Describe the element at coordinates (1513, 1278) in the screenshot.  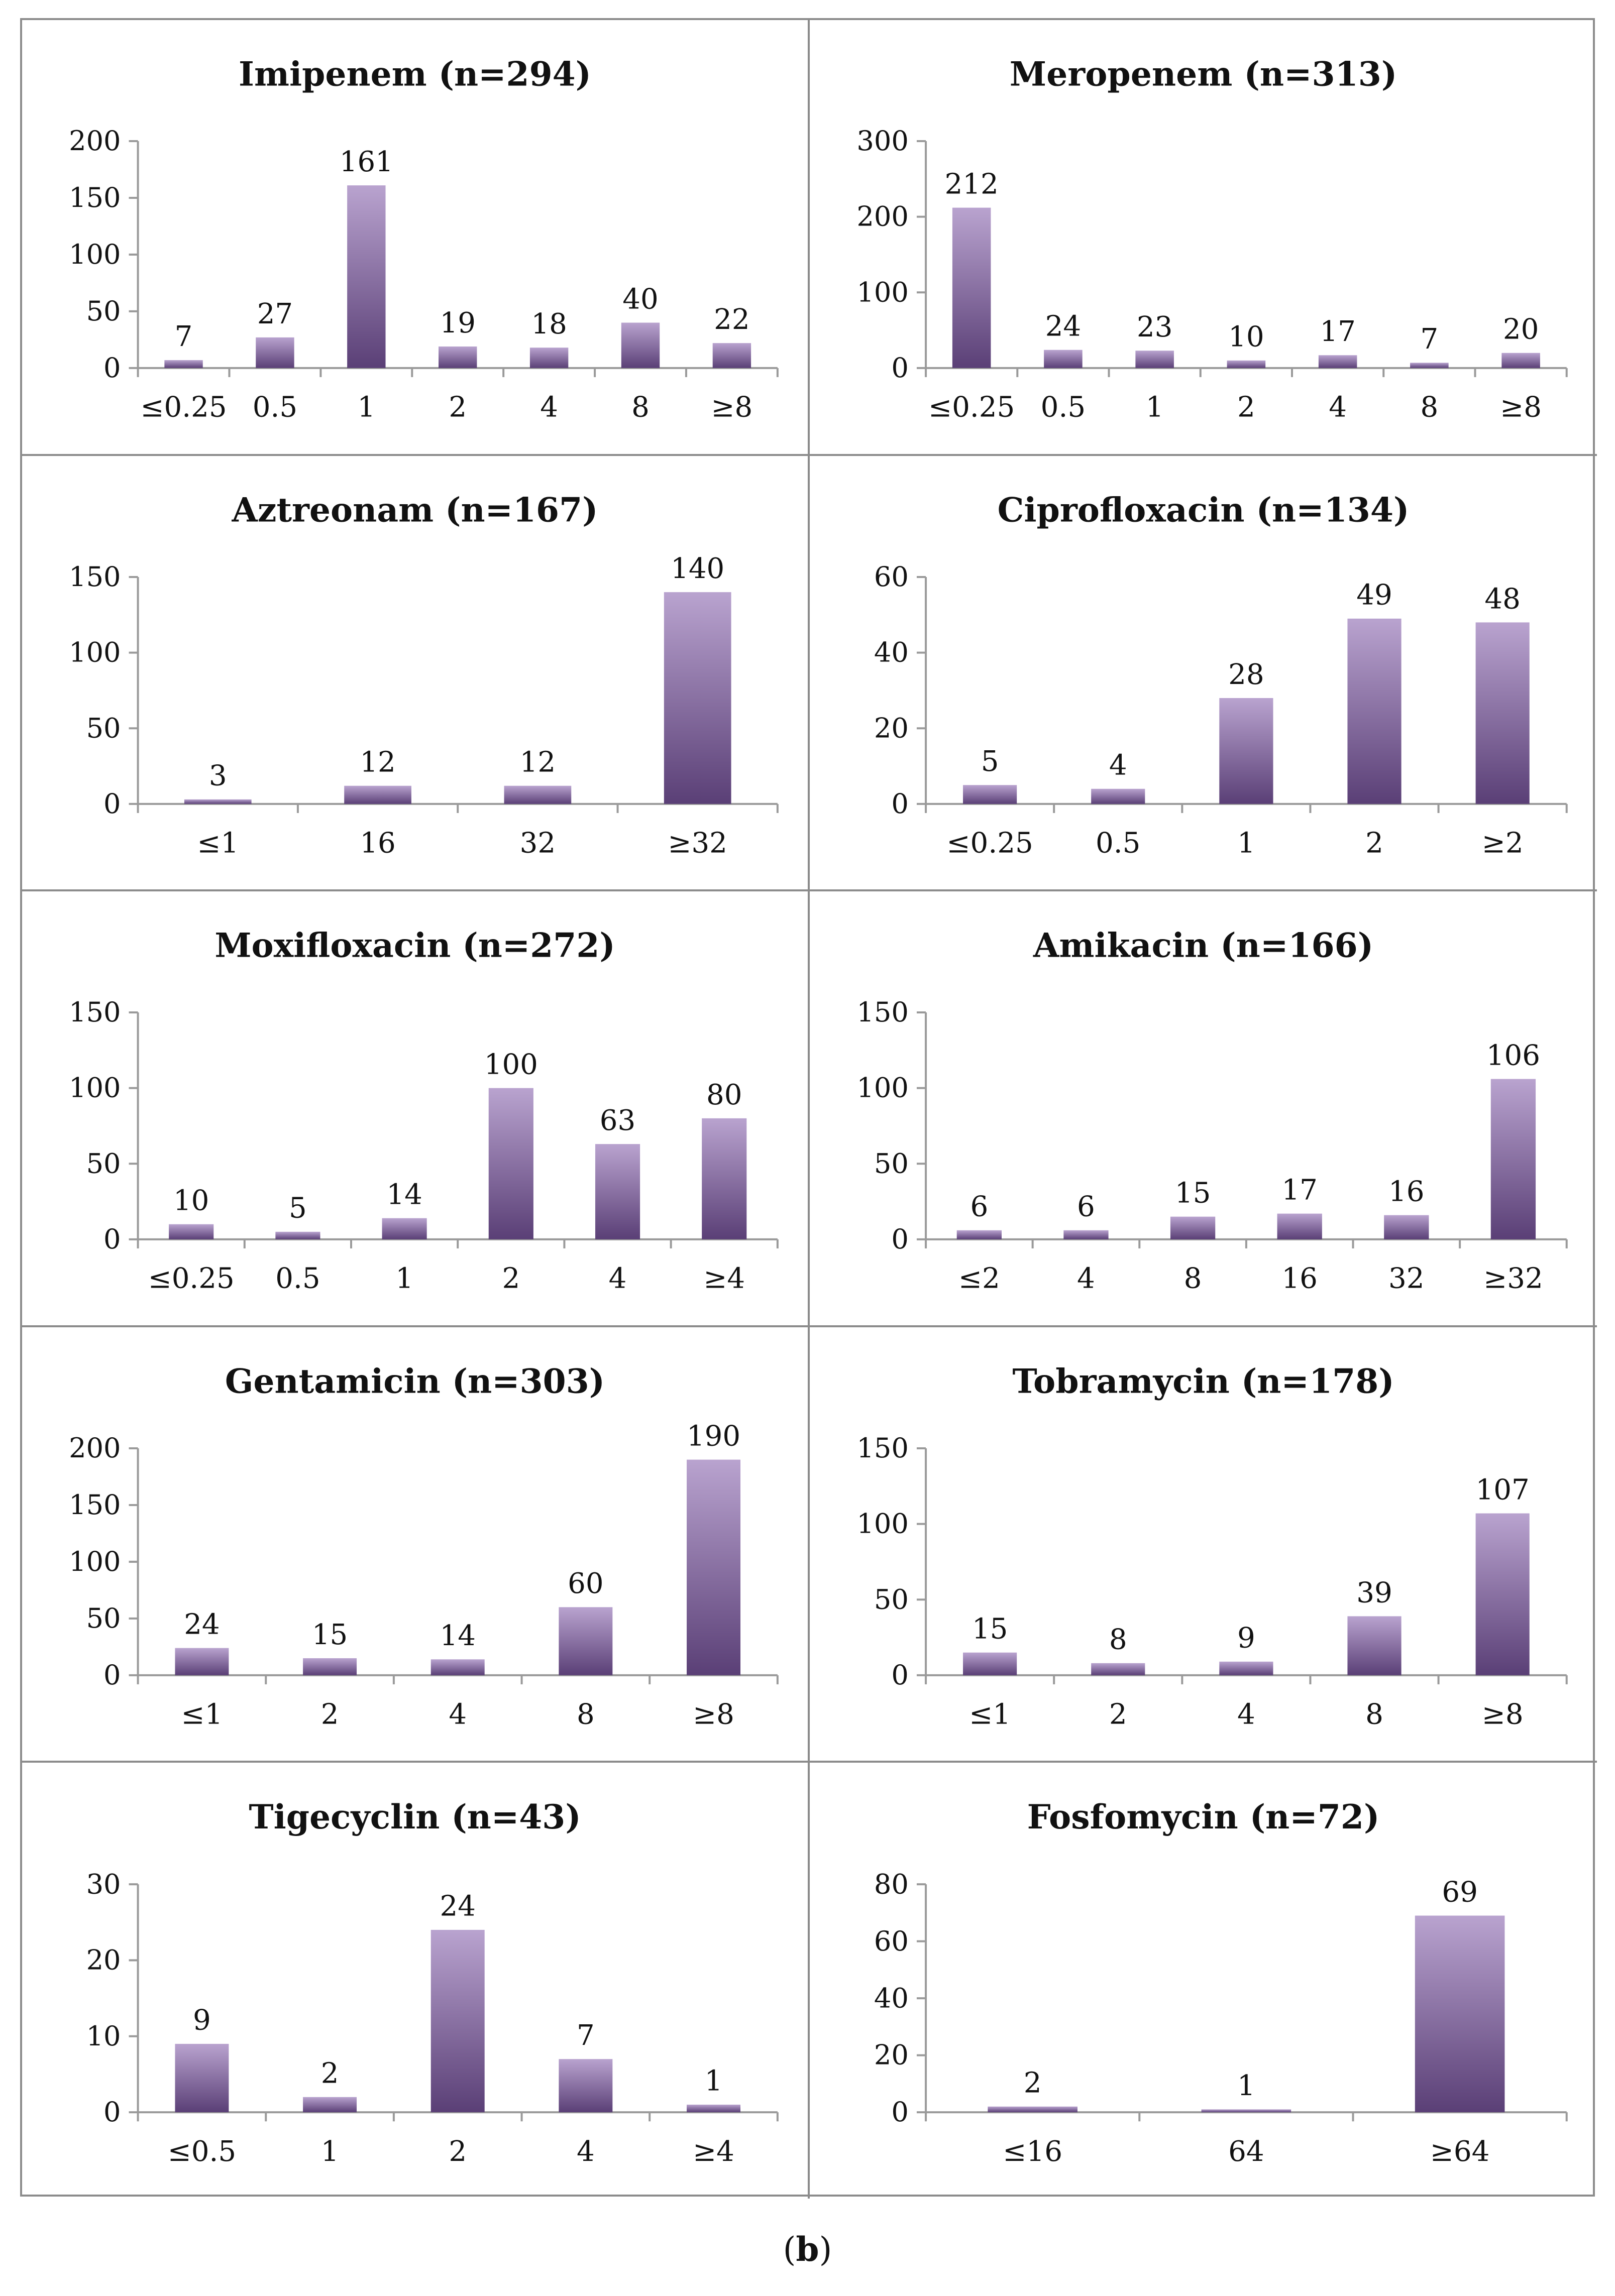
I see `x-tick-label: ≥32` at that location.